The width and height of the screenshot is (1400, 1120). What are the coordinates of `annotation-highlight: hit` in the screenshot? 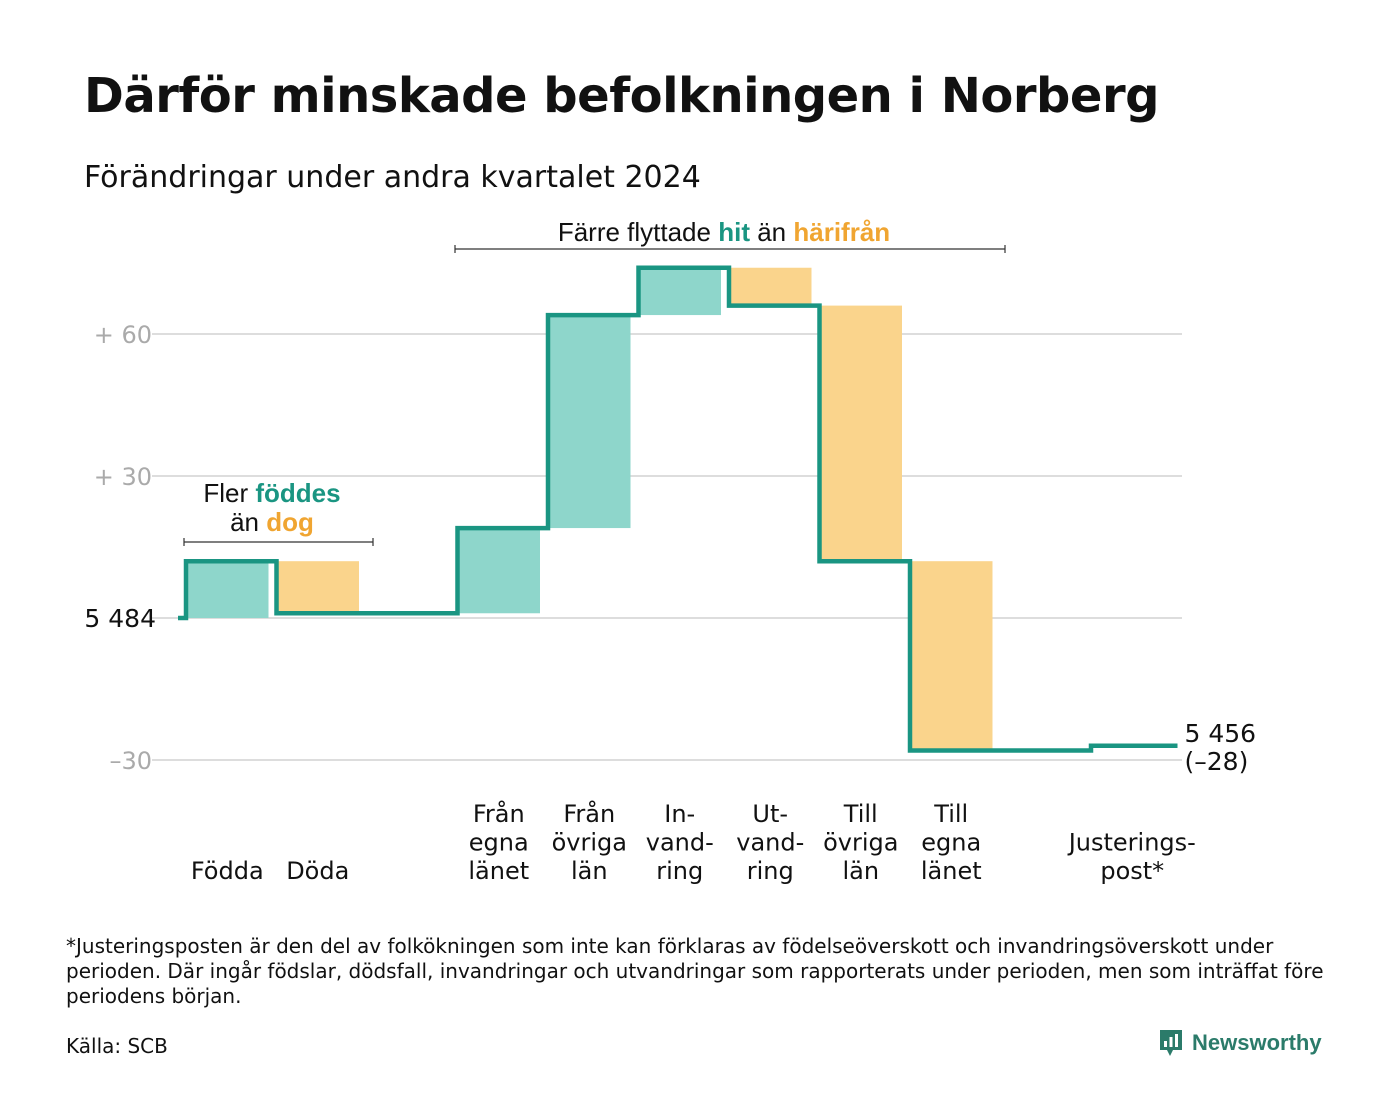 It's located at (734, 232).